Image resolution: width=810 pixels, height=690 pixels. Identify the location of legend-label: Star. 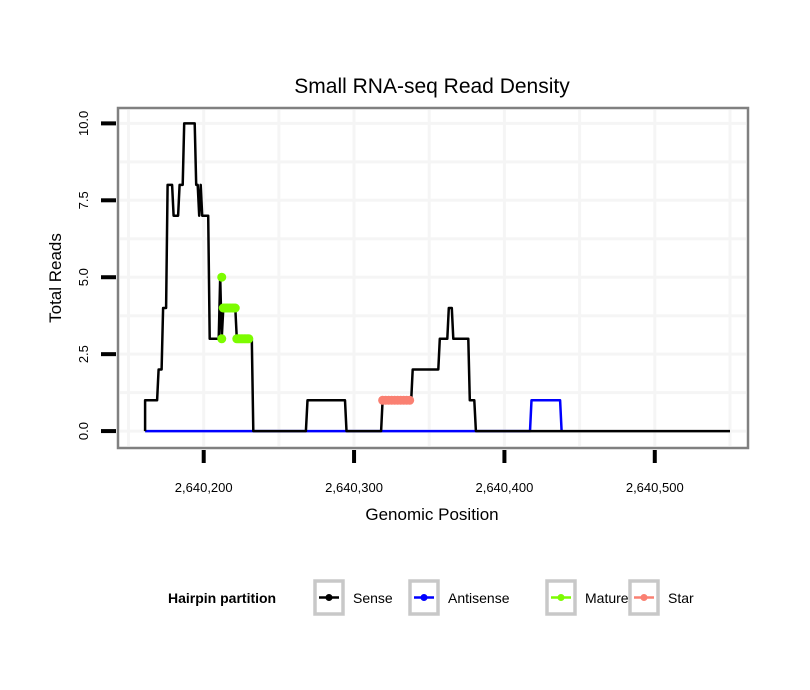
(681, 598).